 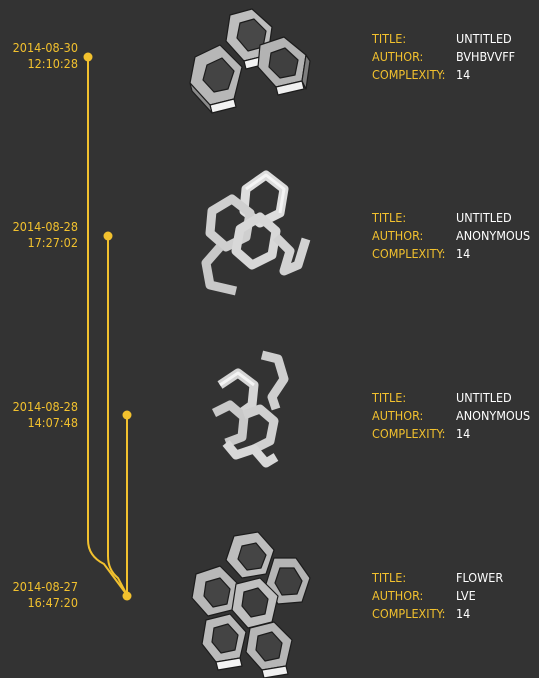 What do you see at coordinates (52, 242) in the screenshot?
I see `timestamp-time: 17:27:02` at bounding box center [52, 242].